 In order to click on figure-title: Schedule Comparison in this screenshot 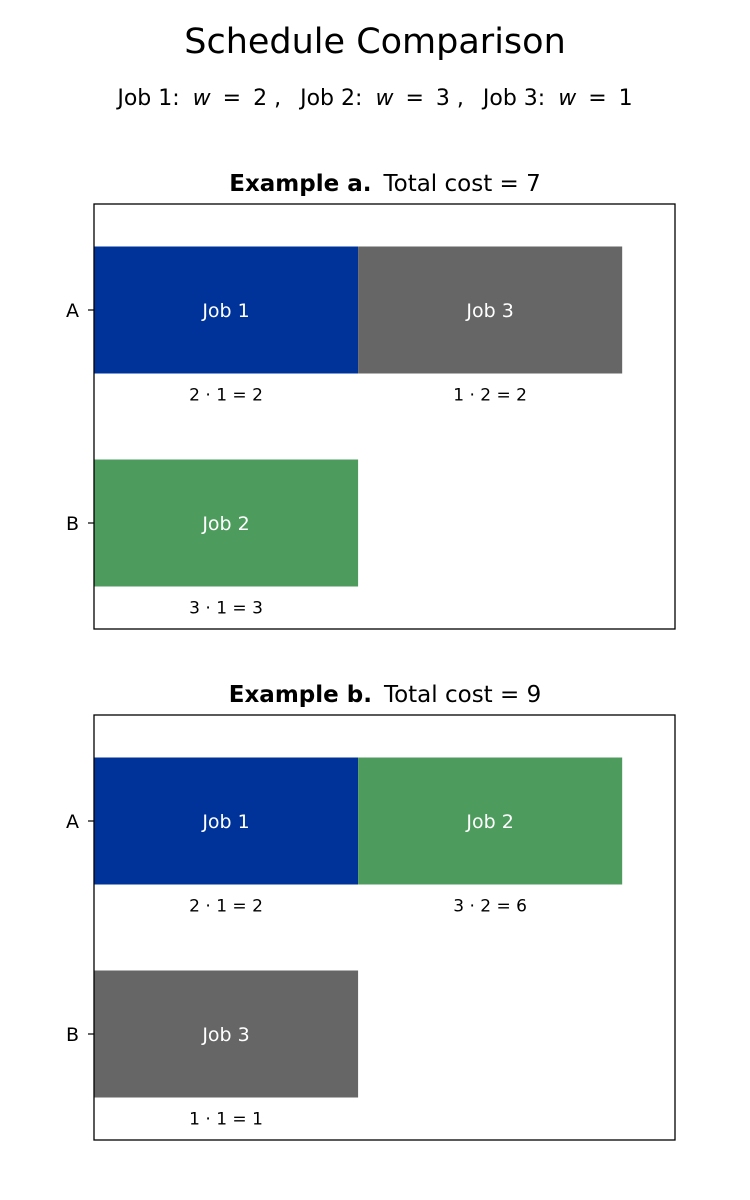, I will do `click(375, 42)`.